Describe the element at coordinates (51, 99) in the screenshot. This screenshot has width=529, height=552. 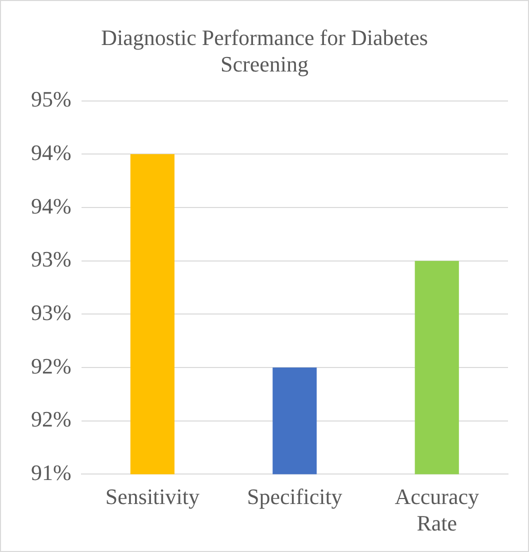
I see `y-tick-label: 95%` at that location.